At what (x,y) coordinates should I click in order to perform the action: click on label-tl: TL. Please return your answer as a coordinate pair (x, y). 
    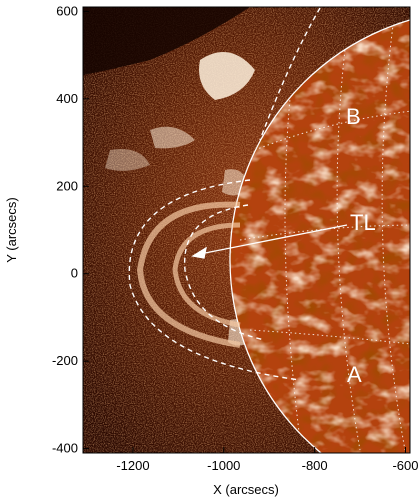
    Looking at the image, I should click on (363, 222).